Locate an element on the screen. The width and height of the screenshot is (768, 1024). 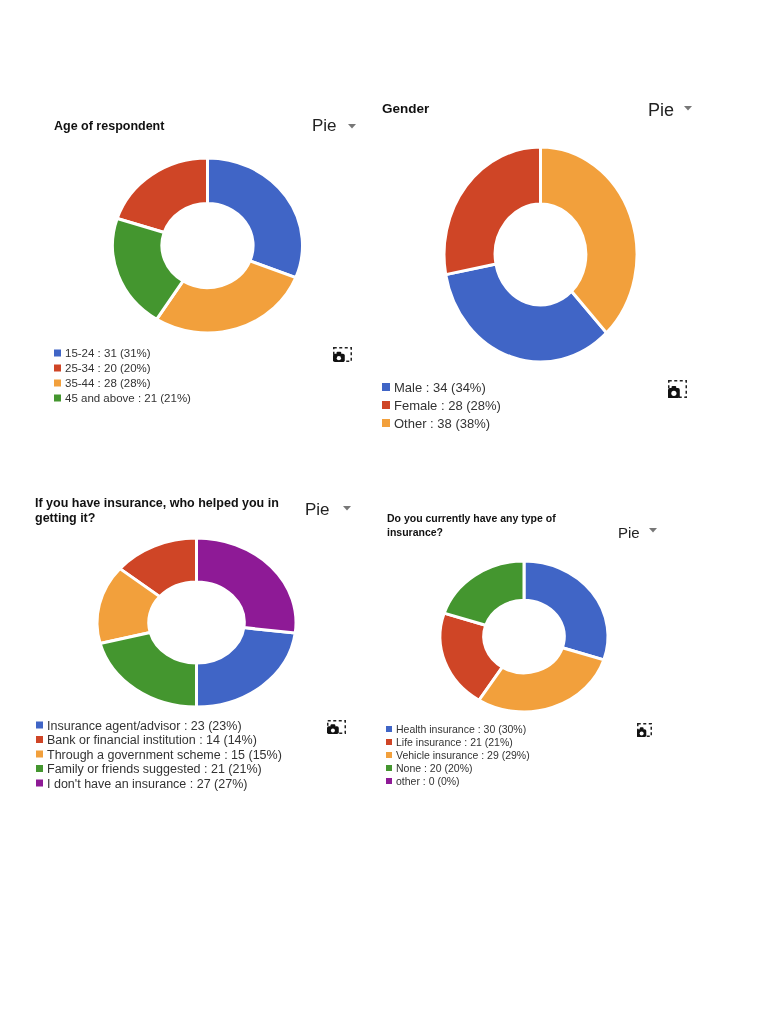
legend-label: Health insurance : 30 (30%) is located at coordinates (461, 728).